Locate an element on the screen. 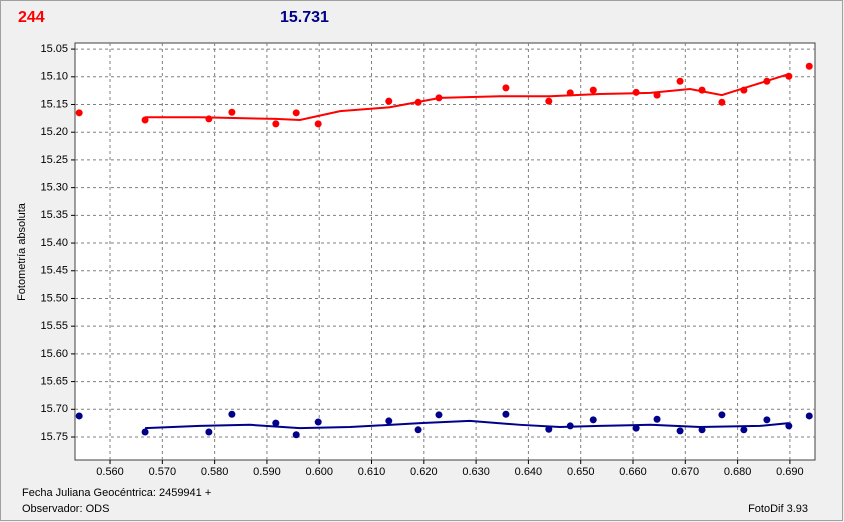 Image resolution: width=844 pixels, height=522 pixels. y-tick-label: 15.30 is located at coordinates (54, 188).